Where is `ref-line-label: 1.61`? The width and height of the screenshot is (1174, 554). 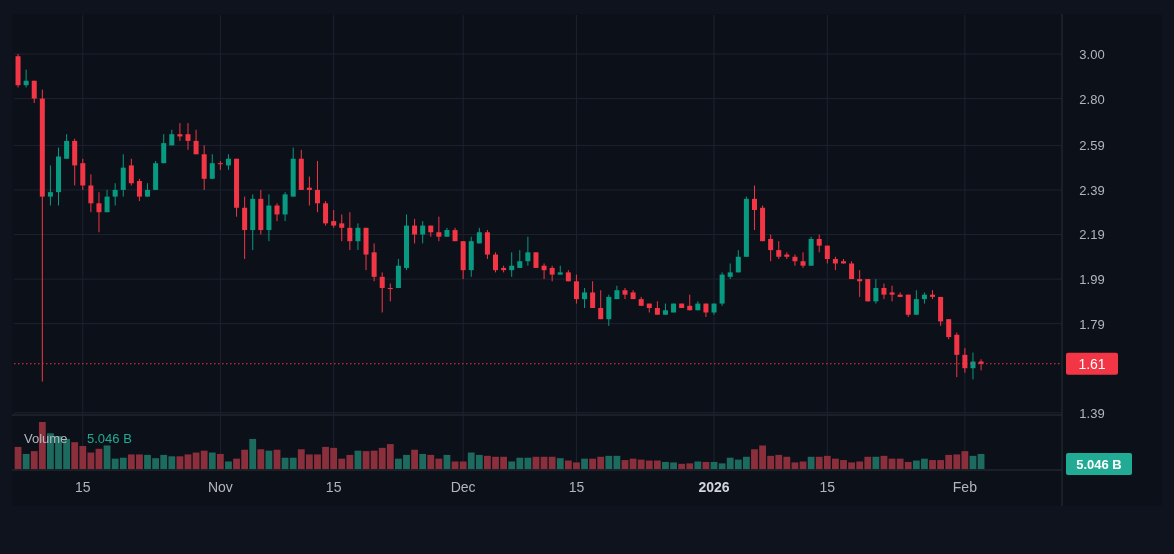 ref-line-label: 1.61 is located at coordinates (1092, 363).